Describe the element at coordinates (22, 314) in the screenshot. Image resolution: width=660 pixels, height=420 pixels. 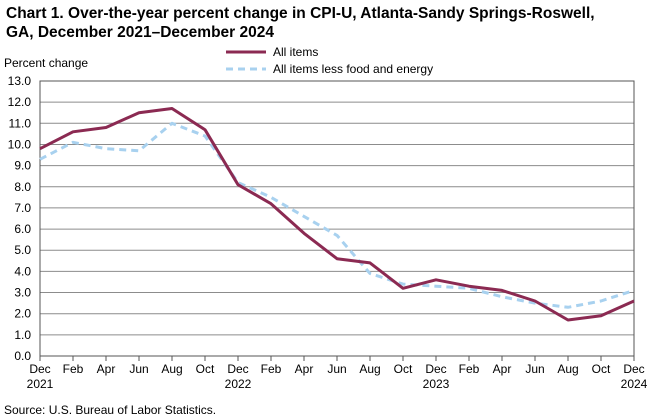
I see `y-tick-label: 2.0` at that location.